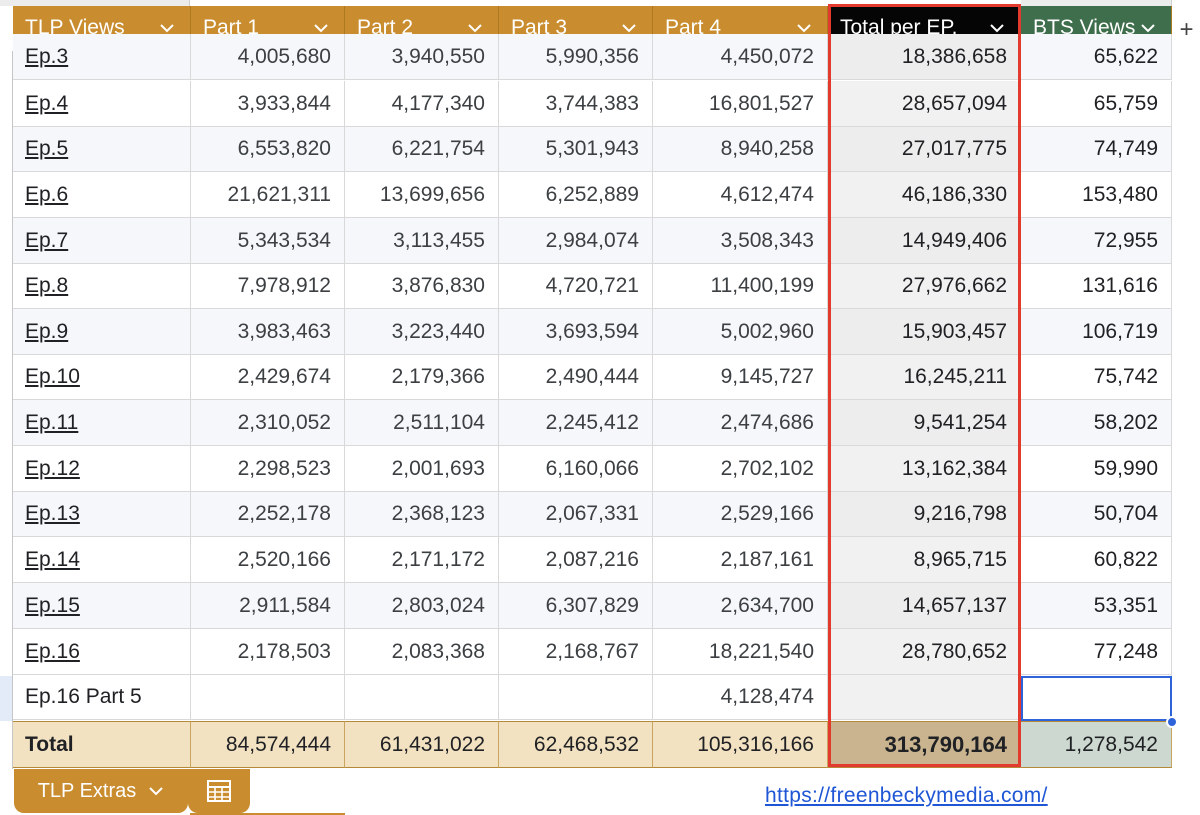 The width and height of the screenshot is (1200, 815). What do you see at coordinates (576, 744) in the screenshot?
I see `total-cell-p3: 62,468,532` at bounding box center [576, 744].